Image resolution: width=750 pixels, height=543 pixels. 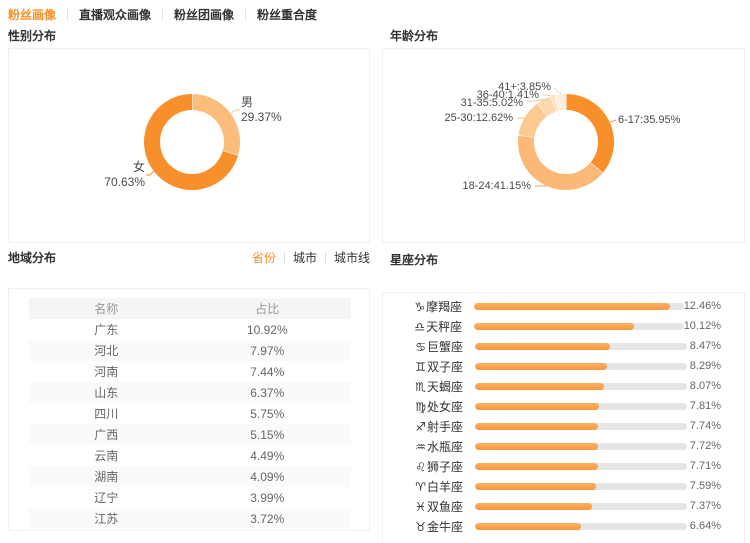 What do you see at coordinates (420, 446) in the screenshot?
I see `zodiac-水瓶座-icon: ♒` at bounding box center [420, 446].